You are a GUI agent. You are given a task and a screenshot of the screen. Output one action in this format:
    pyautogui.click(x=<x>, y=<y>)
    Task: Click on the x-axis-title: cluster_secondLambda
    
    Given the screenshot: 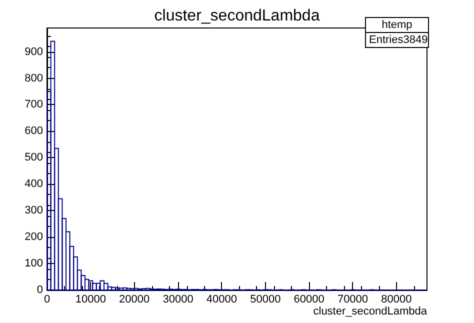 What is the action you would take?
    pyautogui.click(x=370, y=312)
    